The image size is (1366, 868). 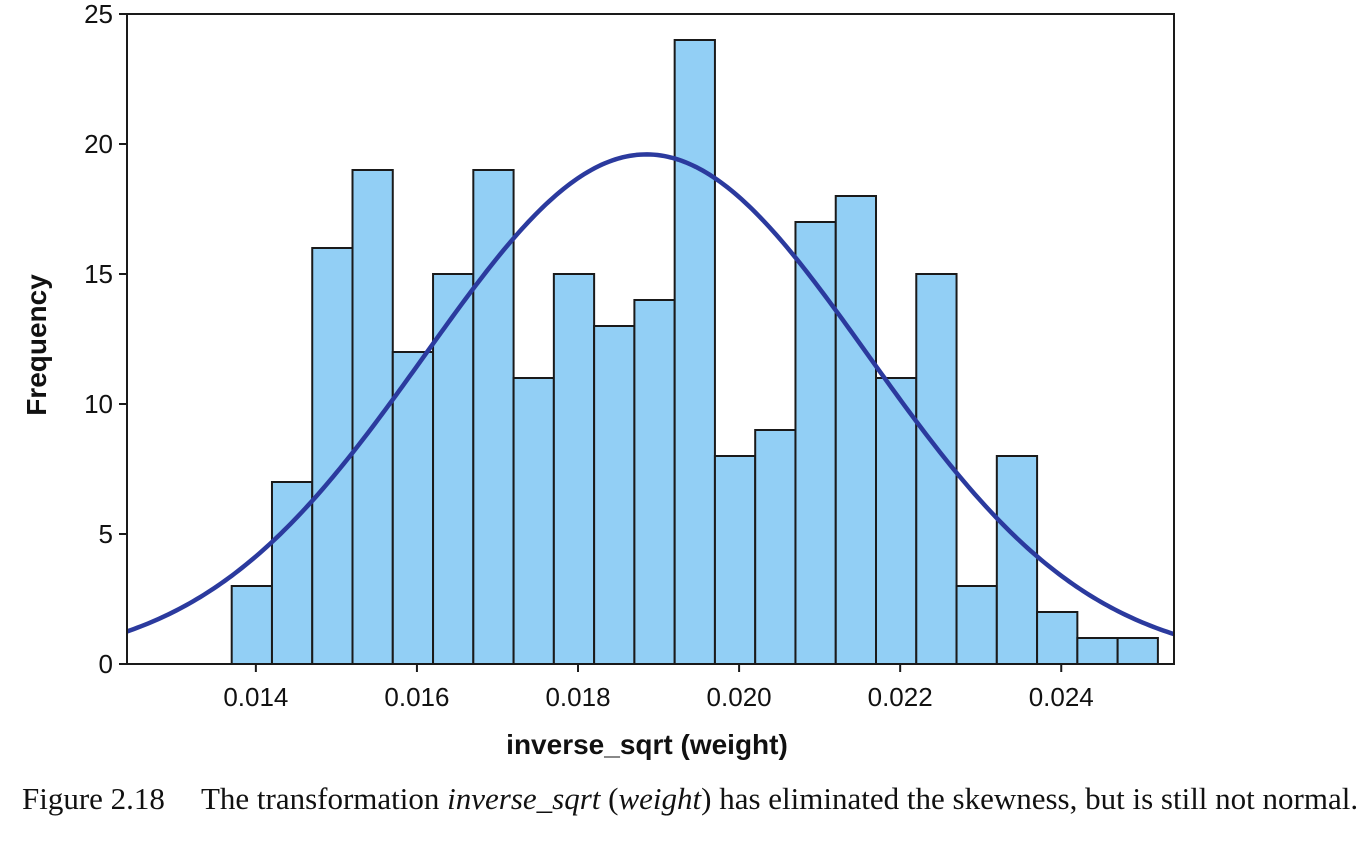 What do you see at coordinates (98, 274) in the screenshot?
I see `y-tick-label: 15` at bounding box center [98, 274].